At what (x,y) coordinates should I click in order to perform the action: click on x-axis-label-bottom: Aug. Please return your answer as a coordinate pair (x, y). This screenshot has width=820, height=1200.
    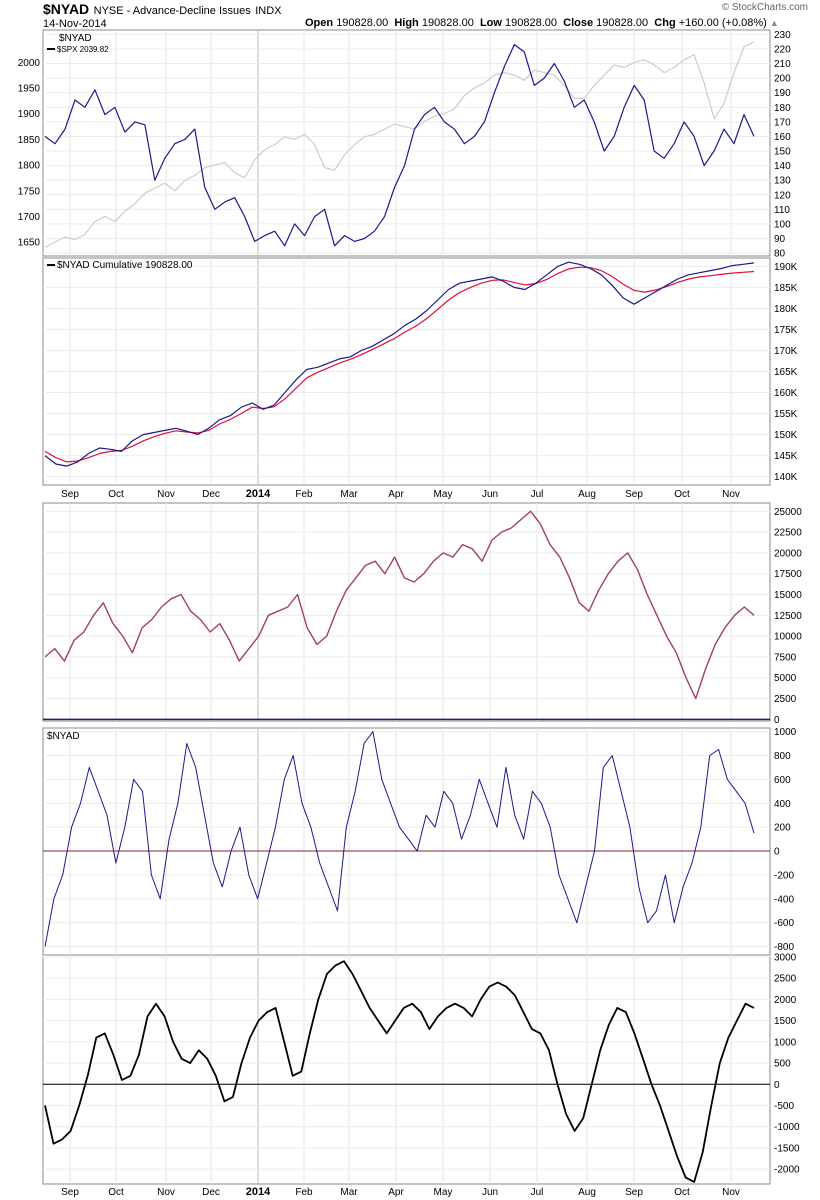
    Looking at the image, I should click on (587, 1192).